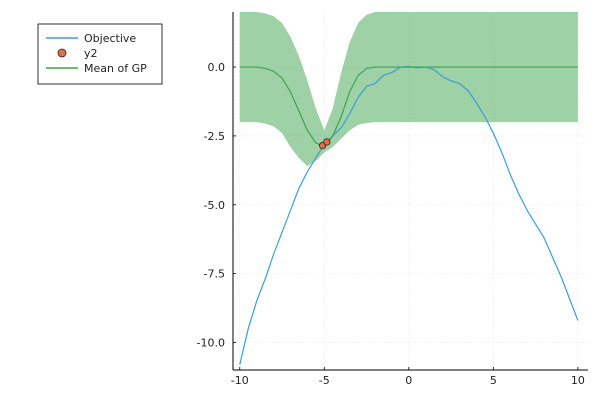  What do you see at coordinates (110, 38) in the screenshot?
I see `legend-label-objective: Objective` at bounding box center [110, 38].